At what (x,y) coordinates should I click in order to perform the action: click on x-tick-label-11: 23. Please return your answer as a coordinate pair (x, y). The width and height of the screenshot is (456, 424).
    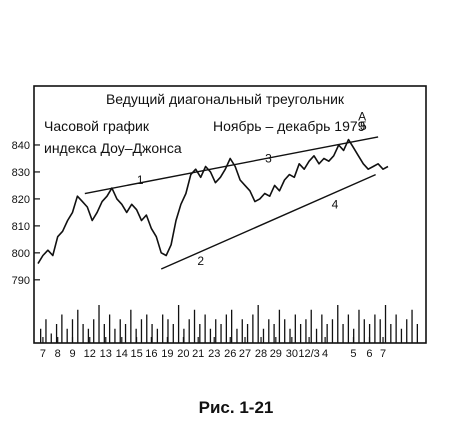
    Looking at the image, I should click on (214, 354).